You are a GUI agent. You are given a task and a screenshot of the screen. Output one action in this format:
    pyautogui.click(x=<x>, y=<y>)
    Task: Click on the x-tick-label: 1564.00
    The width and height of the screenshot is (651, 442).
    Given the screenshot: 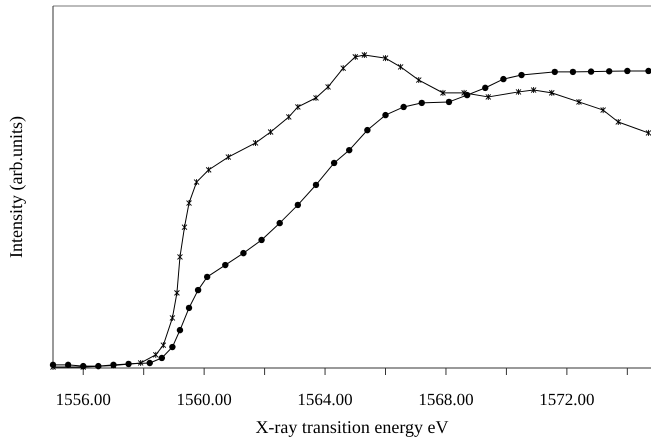 What is the action you would take?
    pyautogui.click(x=325, y=399)
    